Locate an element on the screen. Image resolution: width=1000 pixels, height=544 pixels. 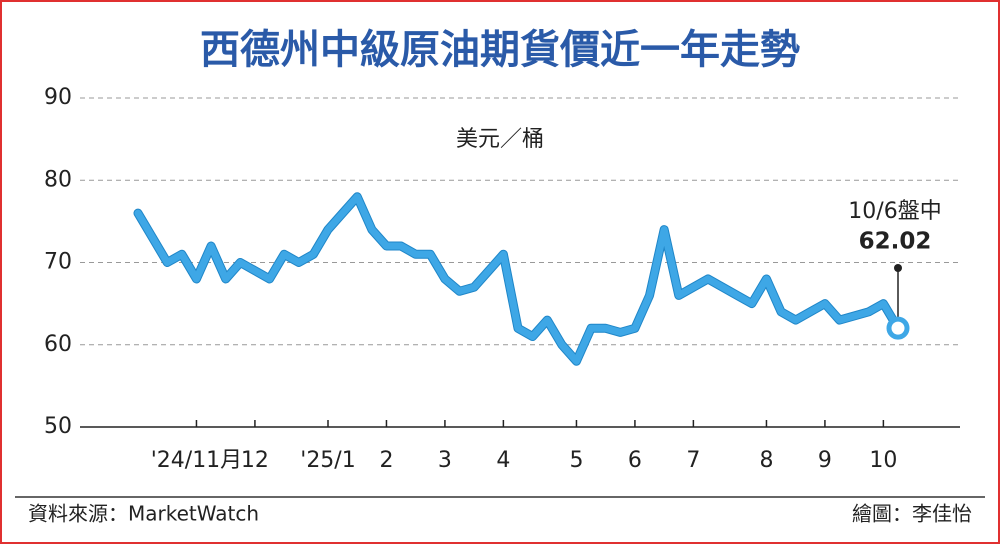
y-tick-label: 60 is located at coordinates (58, 344).